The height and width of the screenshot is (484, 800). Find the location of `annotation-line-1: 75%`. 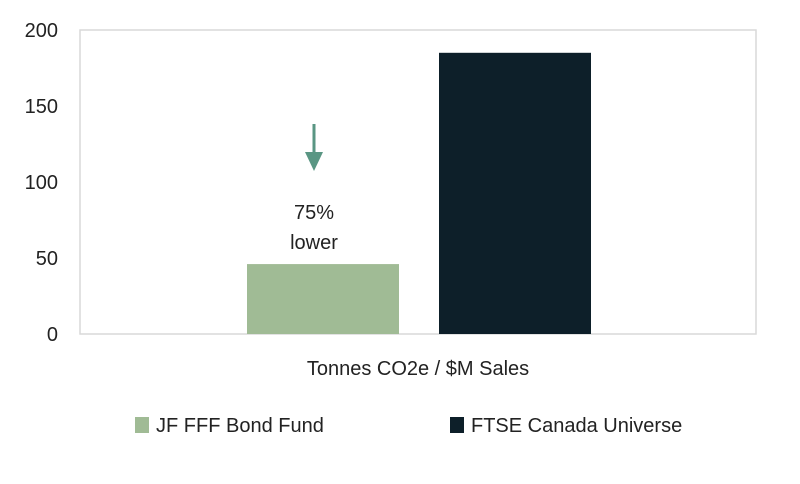

annotation-line-1: 75% is located at coordinates (314, 213).